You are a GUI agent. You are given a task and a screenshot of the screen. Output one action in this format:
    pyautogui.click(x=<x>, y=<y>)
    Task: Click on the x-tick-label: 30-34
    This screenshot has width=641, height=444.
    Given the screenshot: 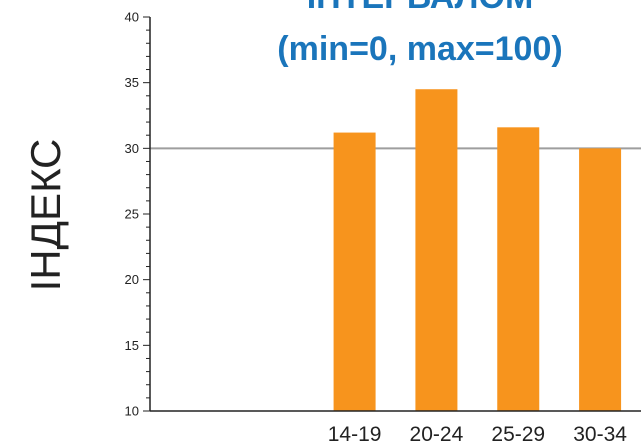 What is the action you would take?
    pyautogui.click(x=600, y=433)
    